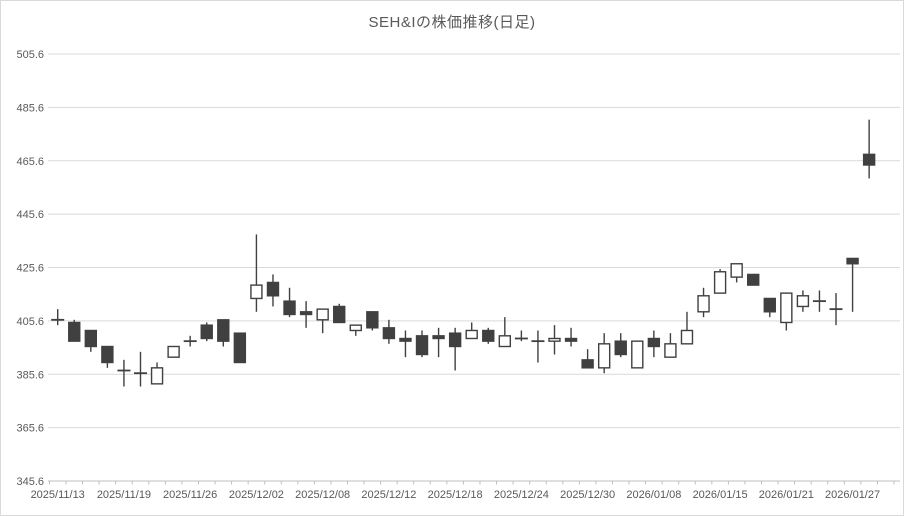 The height and width of the screenshot is (516, 904). I want to click on x-axis-tick-label: 2025/11/13, so click(58, 495).